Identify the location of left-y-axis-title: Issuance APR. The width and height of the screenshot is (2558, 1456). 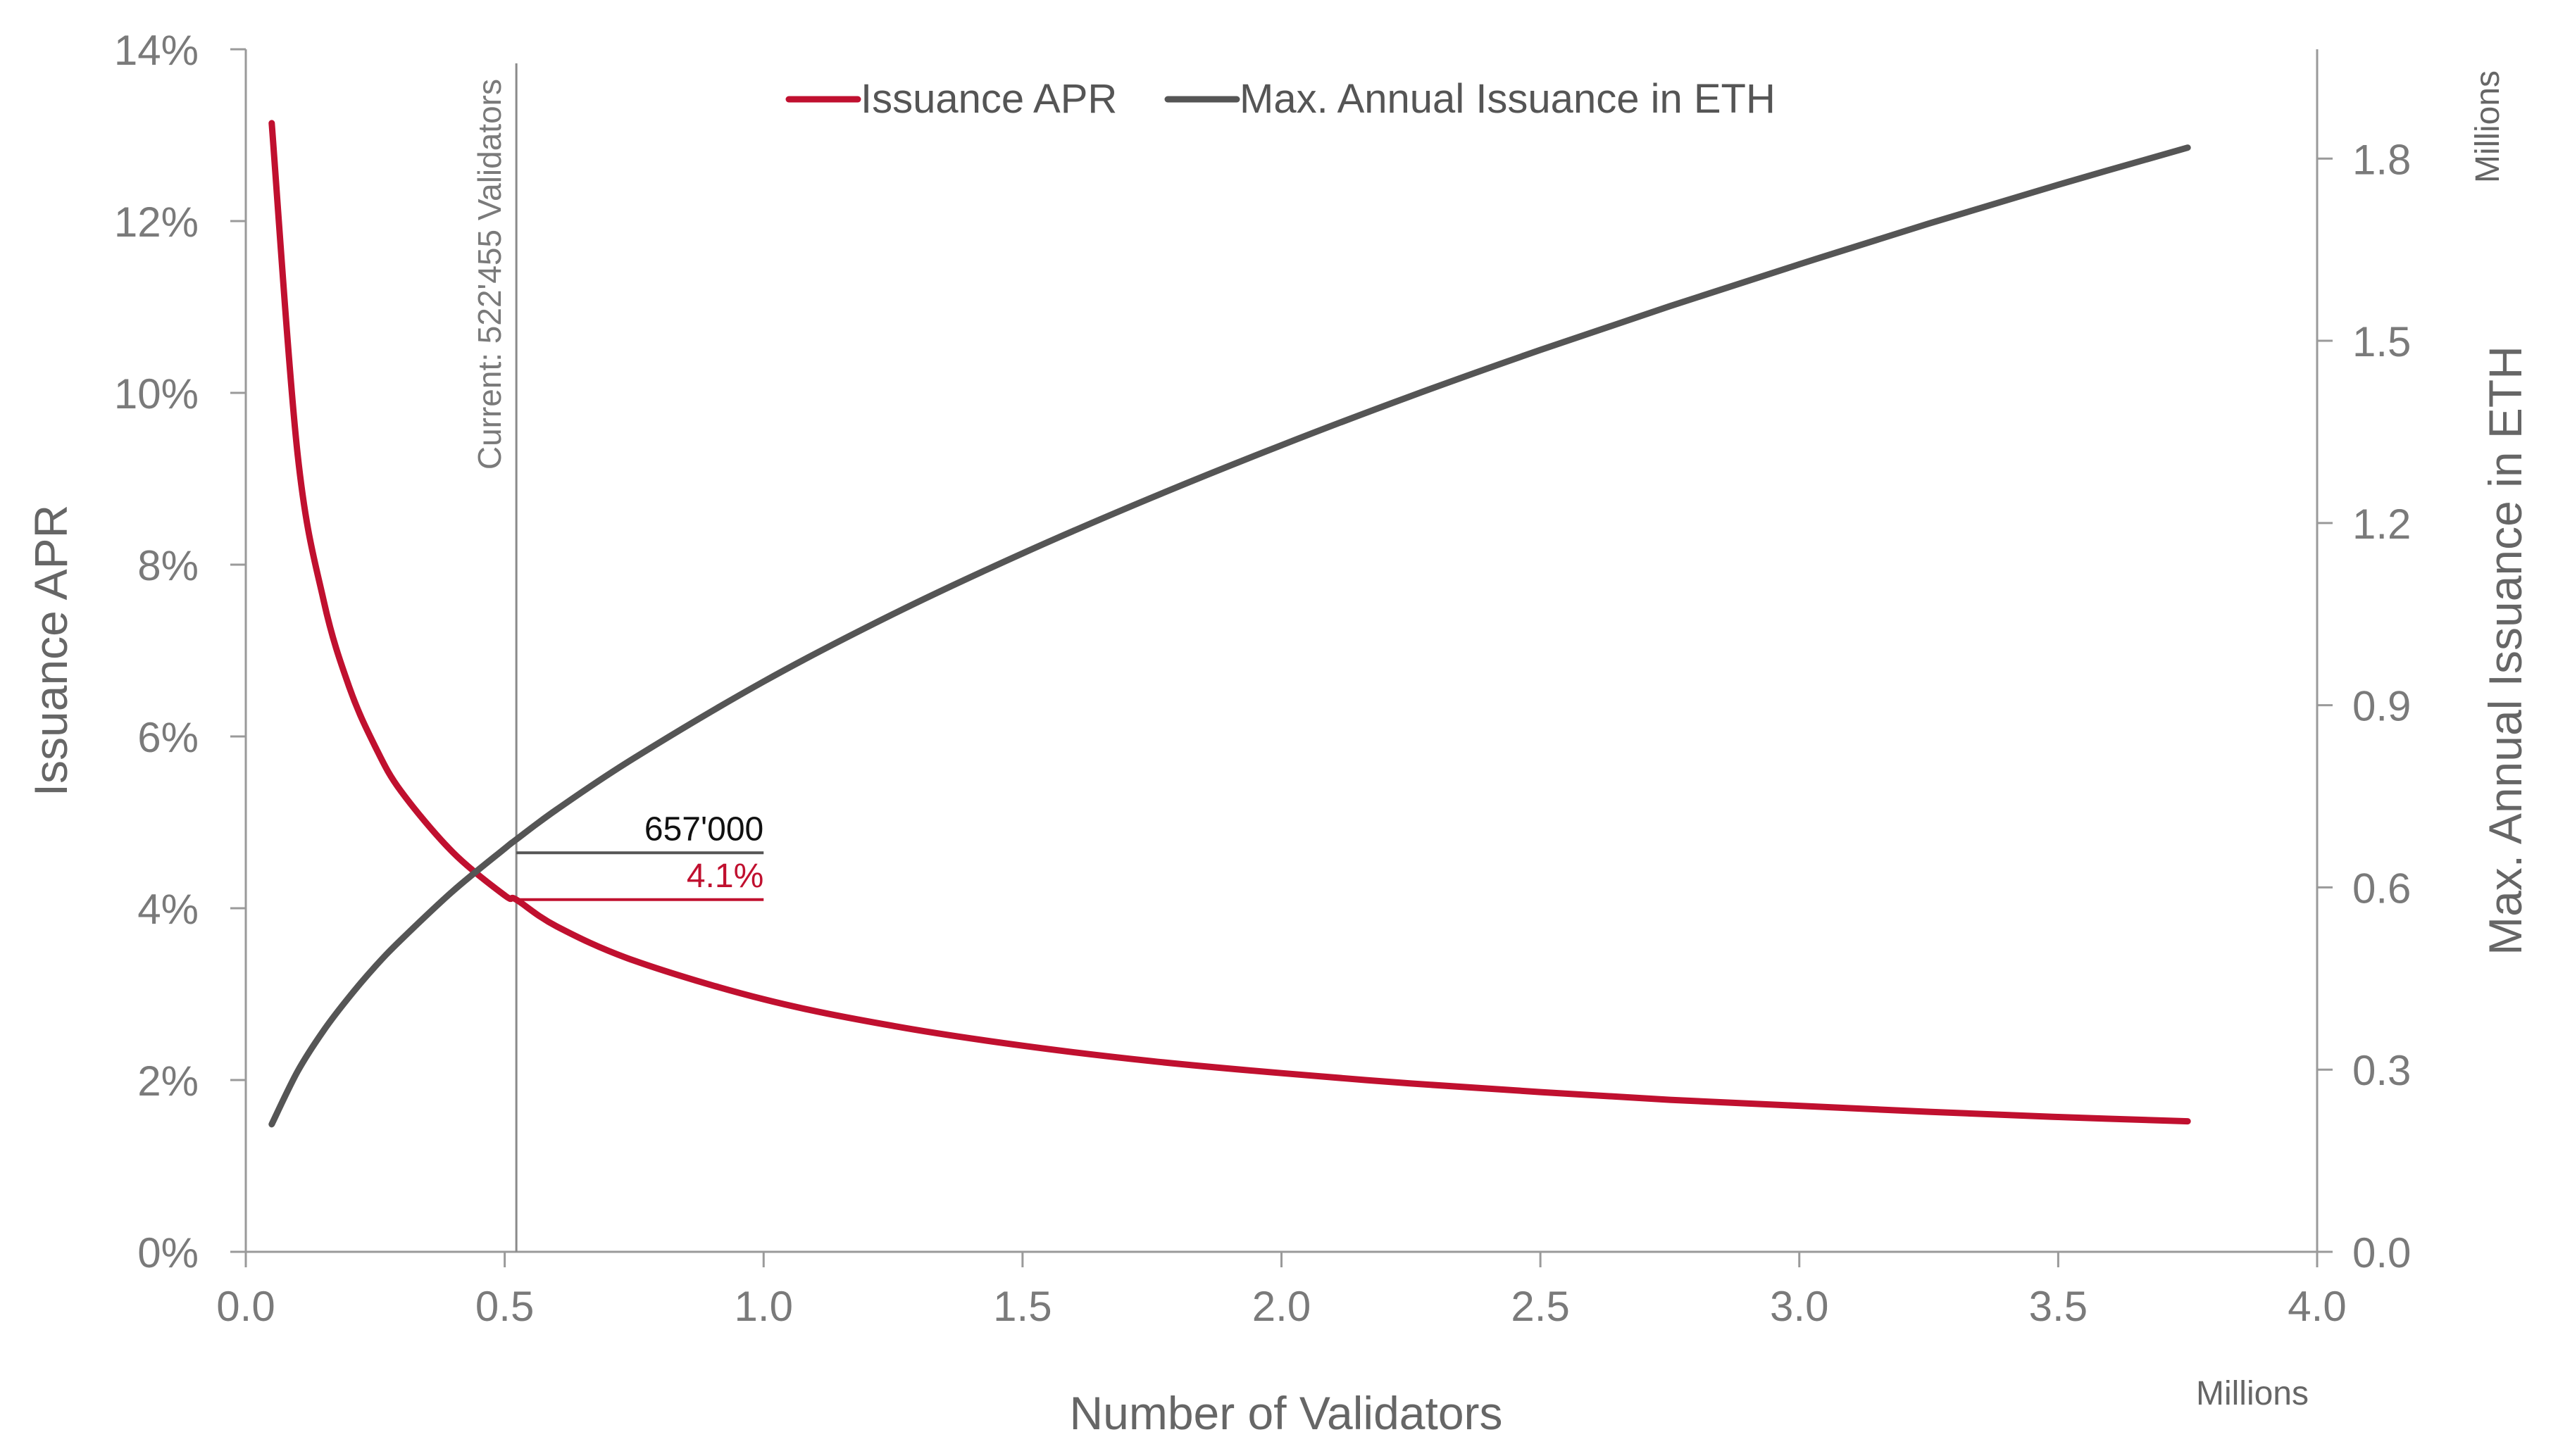
(51, 651).